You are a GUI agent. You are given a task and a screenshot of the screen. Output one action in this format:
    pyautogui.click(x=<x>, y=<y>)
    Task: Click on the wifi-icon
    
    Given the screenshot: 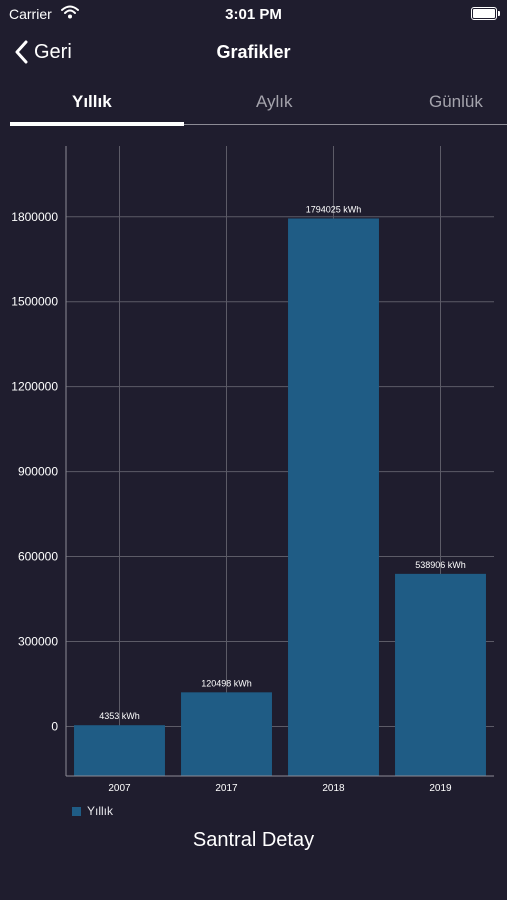 What is the action you would take?
    pyautogui.click(x=70, y=14)
    